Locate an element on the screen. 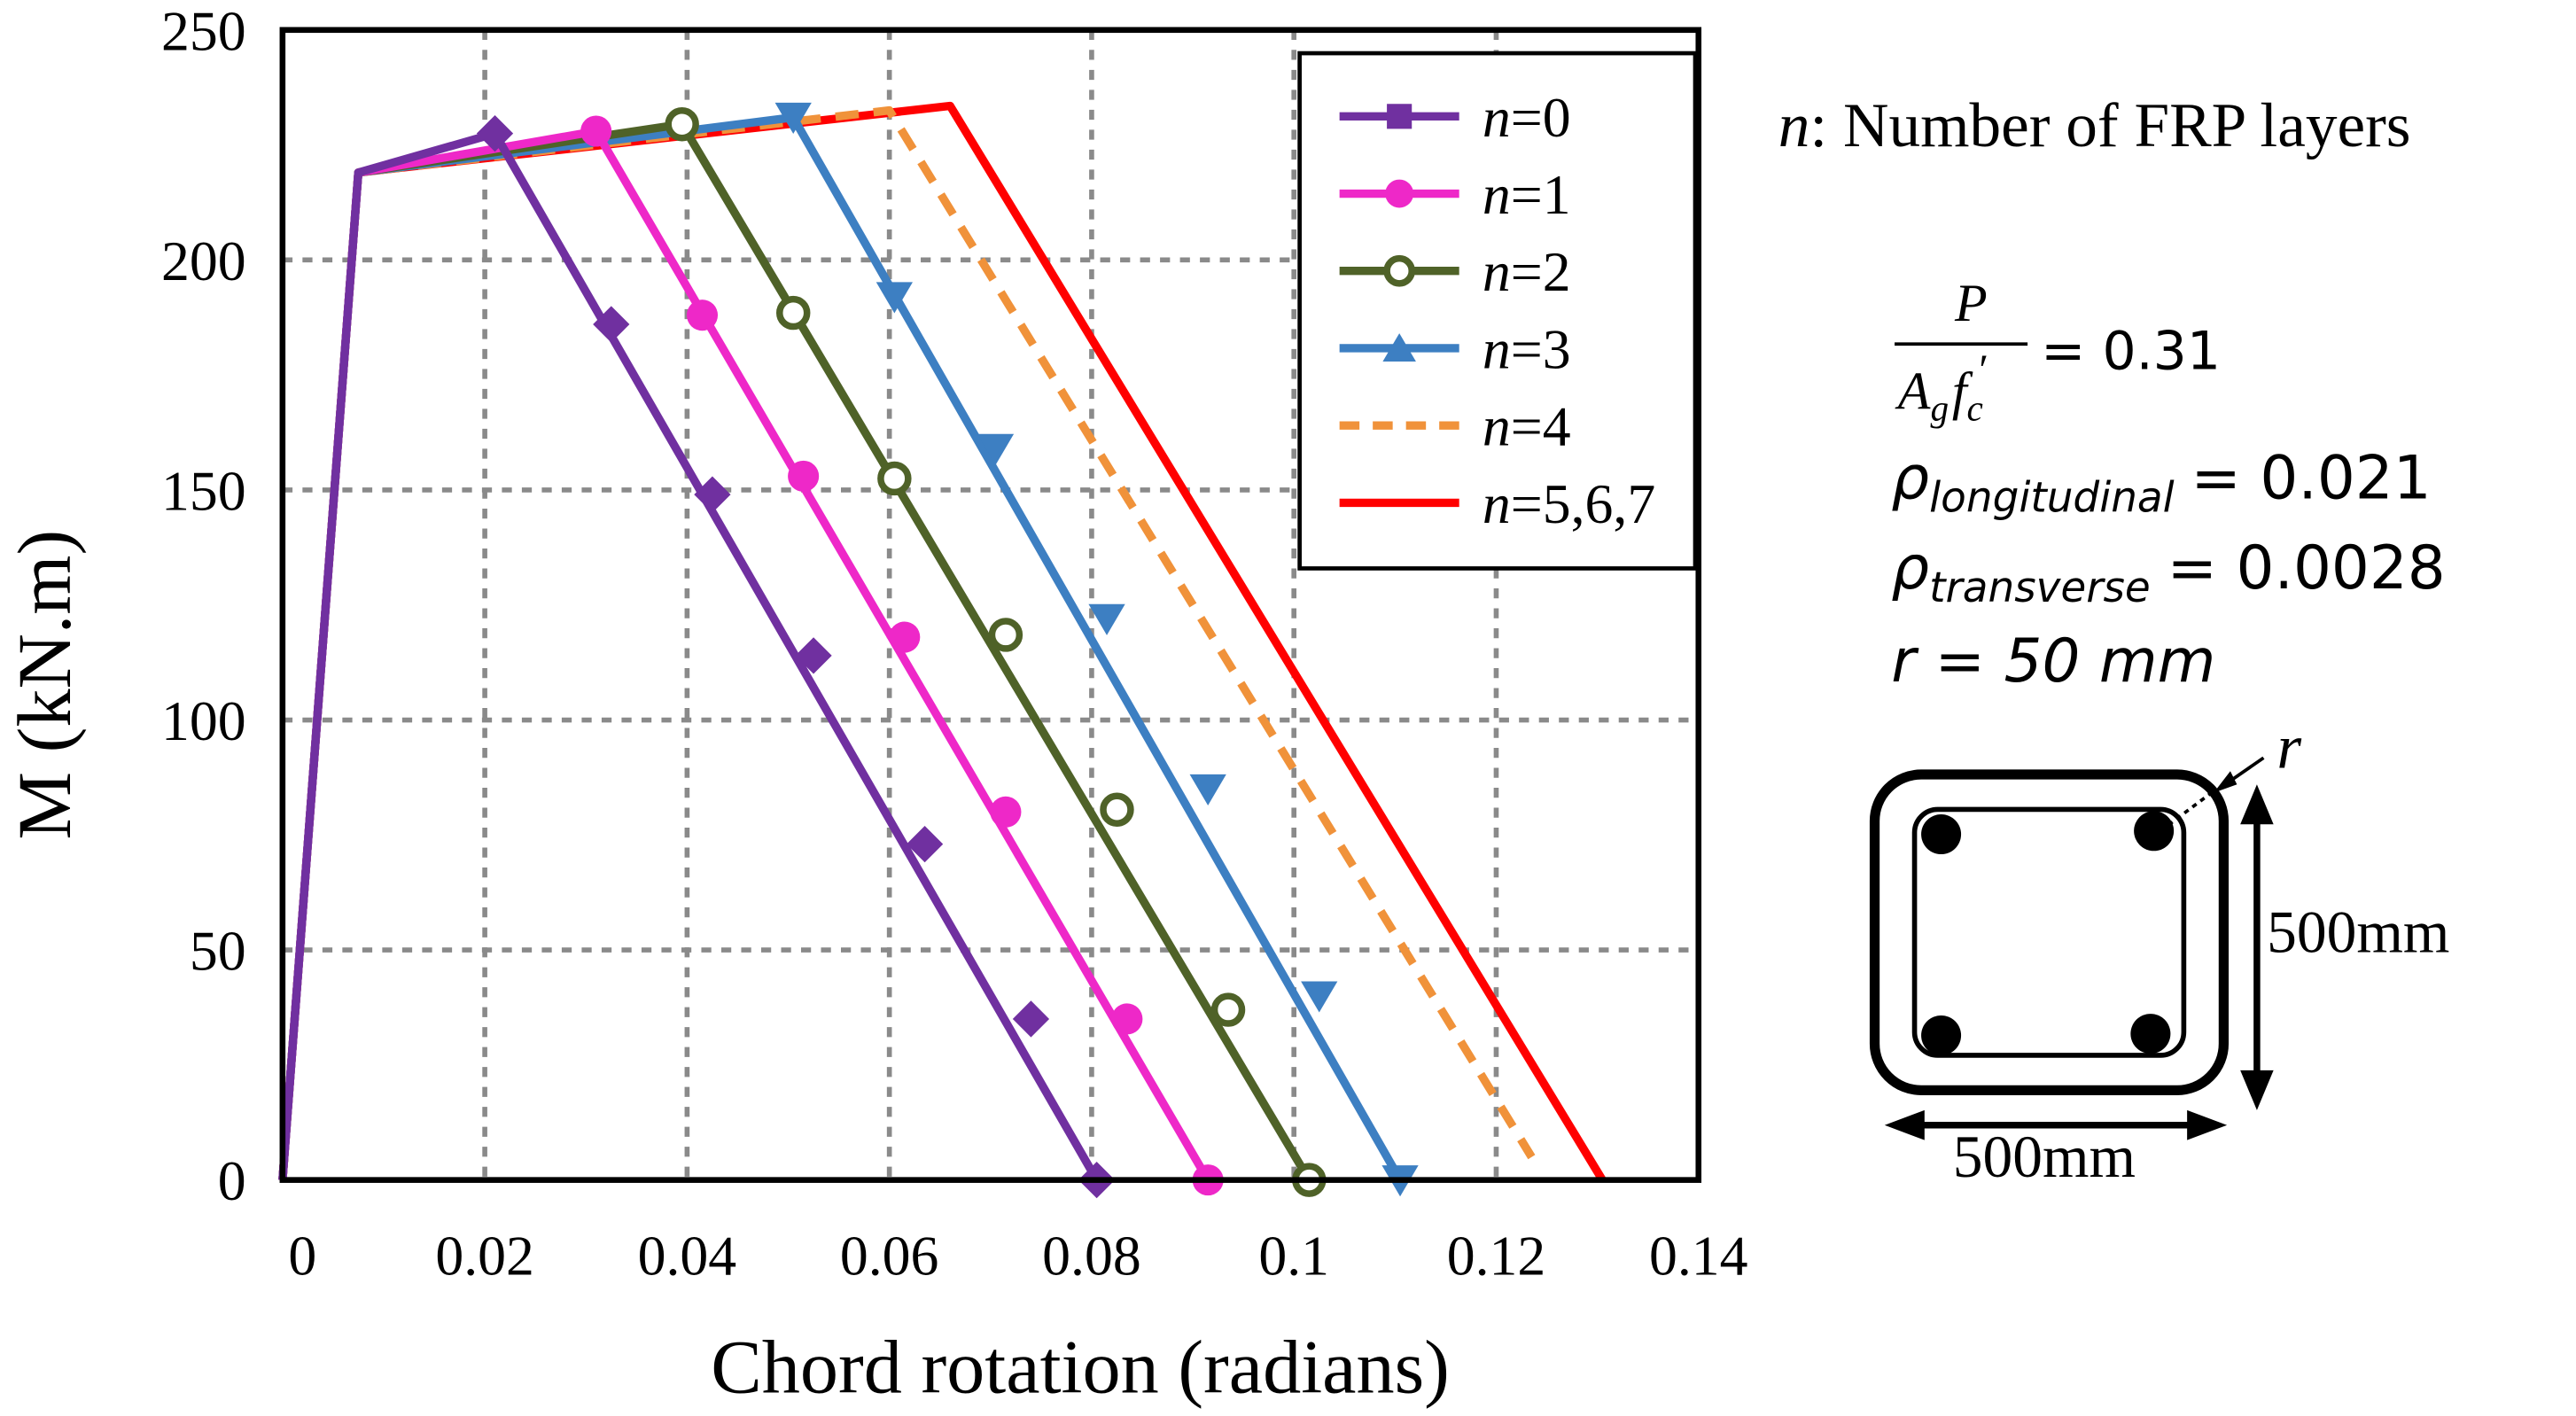  legend-label: n=5,6,7 is located at coordinates (1569, 503).